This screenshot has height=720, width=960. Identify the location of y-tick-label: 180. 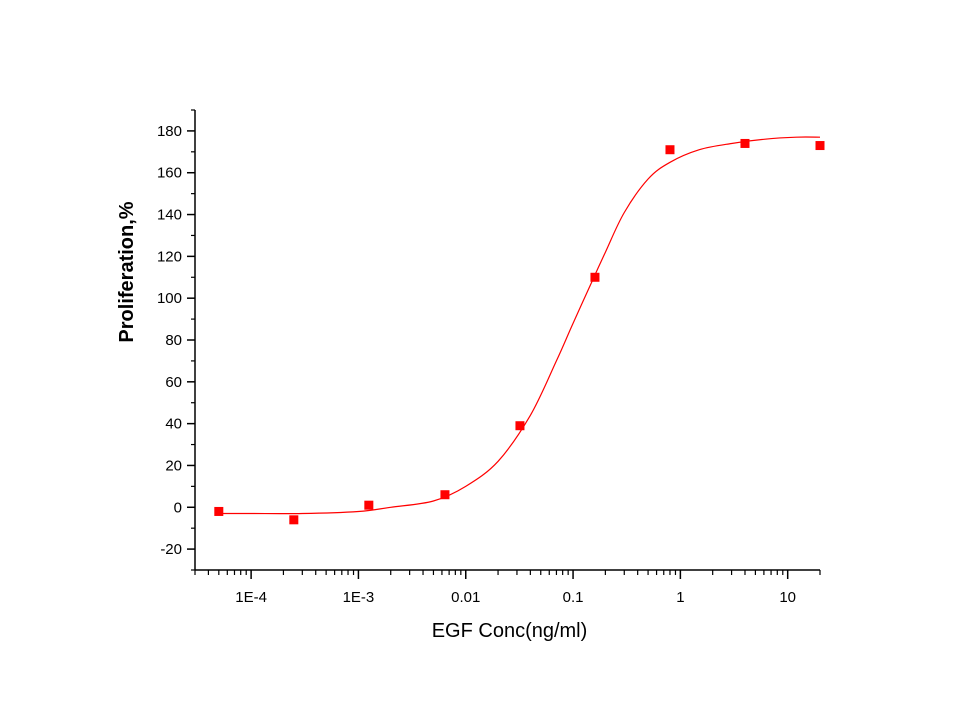
(169, 131).